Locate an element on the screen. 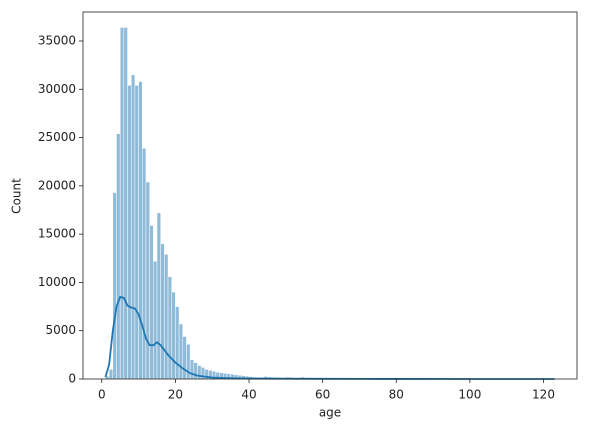  y-tick-label: 5000 is located at coordinates (60, 330).